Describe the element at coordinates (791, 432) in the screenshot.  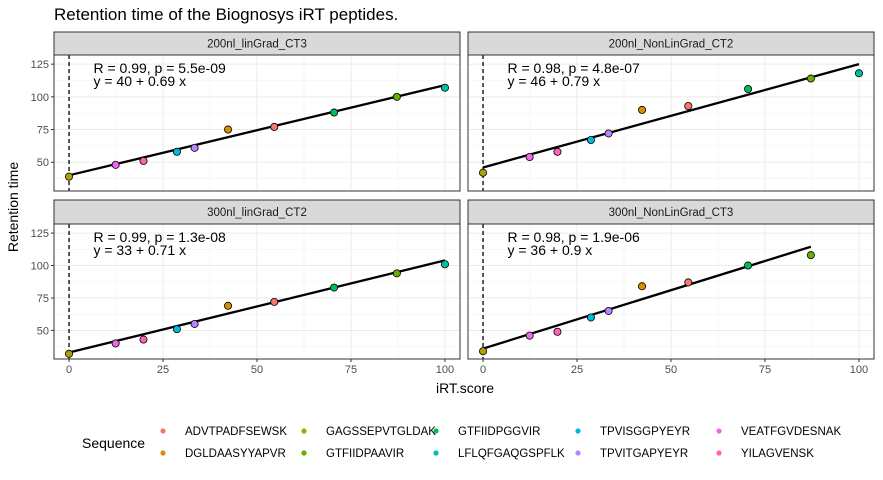
I see `legend-label: VEATFGVDESNAK` at that location.